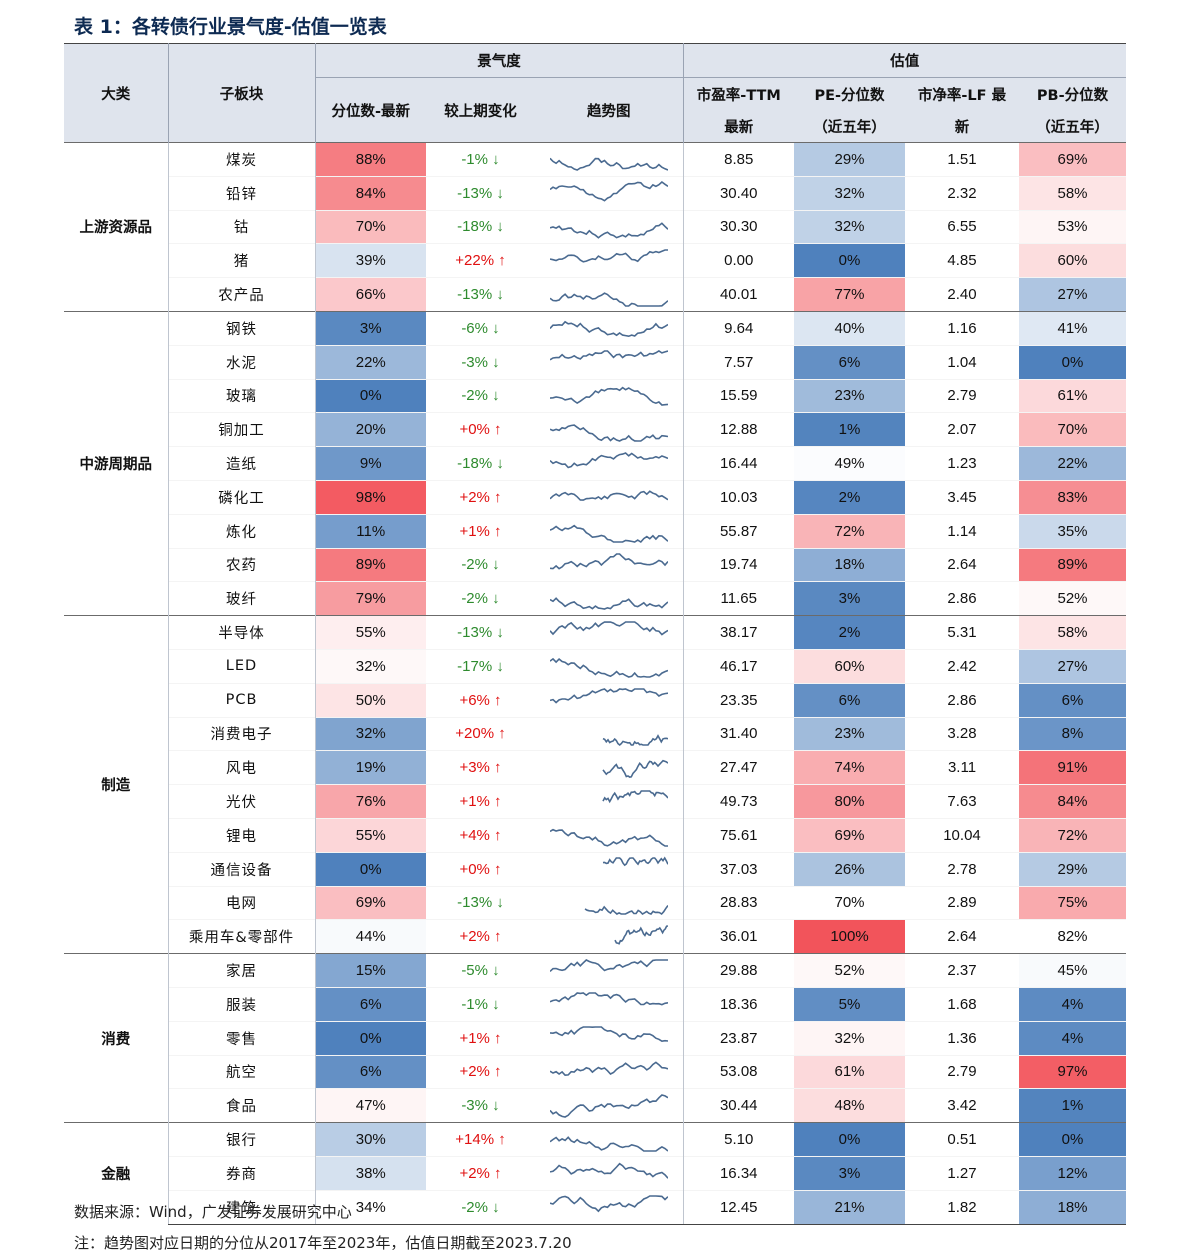 Image resolution: width=1191 pixels, height=1253 pixels. Describe the element at coordinates (738, 193) in the screenshot. I see `pe-ttm-cell: 30.40` at that location.